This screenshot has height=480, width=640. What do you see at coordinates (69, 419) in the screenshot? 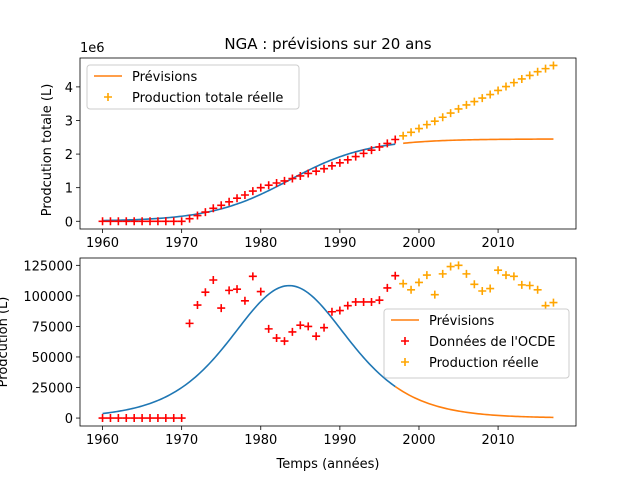
I see `y-tick-label: 0` at bounding box center [69, 419].